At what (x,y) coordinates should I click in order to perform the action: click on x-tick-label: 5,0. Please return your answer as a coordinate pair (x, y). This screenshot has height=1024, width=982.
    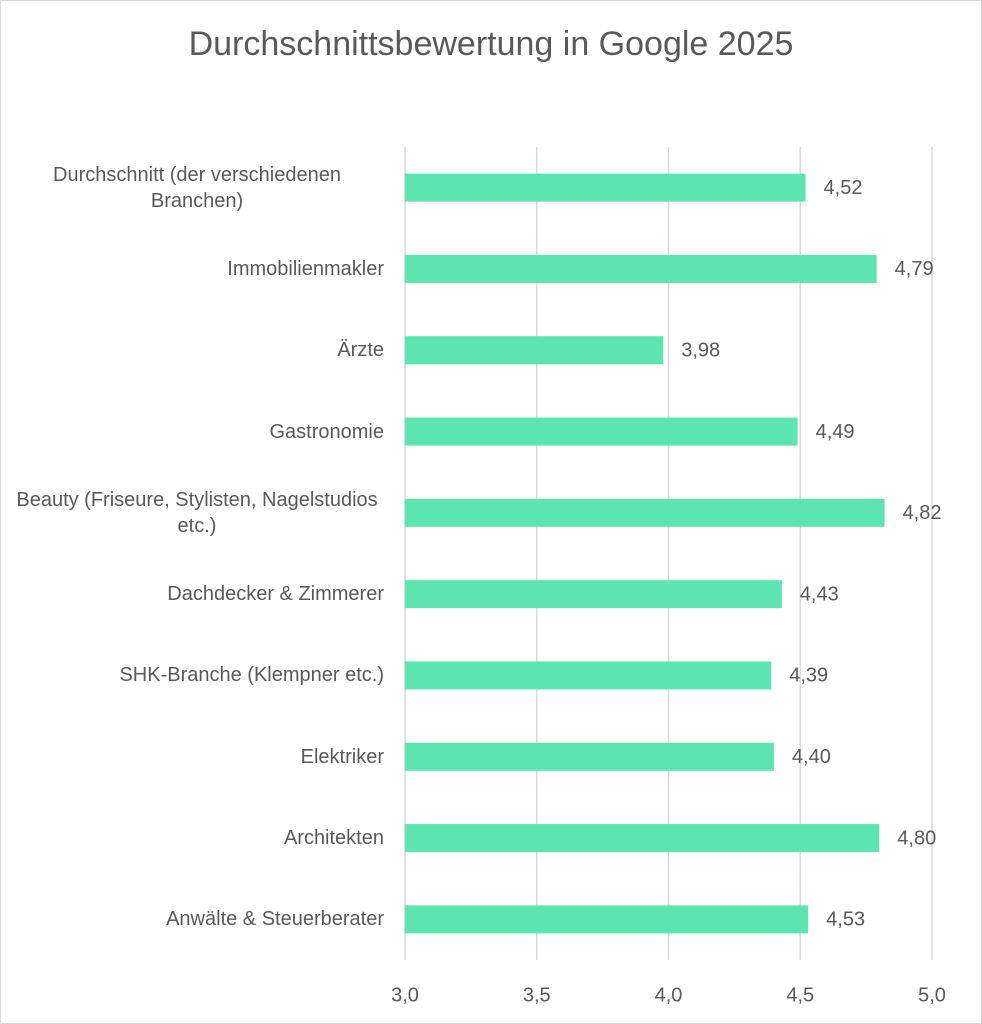
    Looking at the image, I should click on (932, 995).